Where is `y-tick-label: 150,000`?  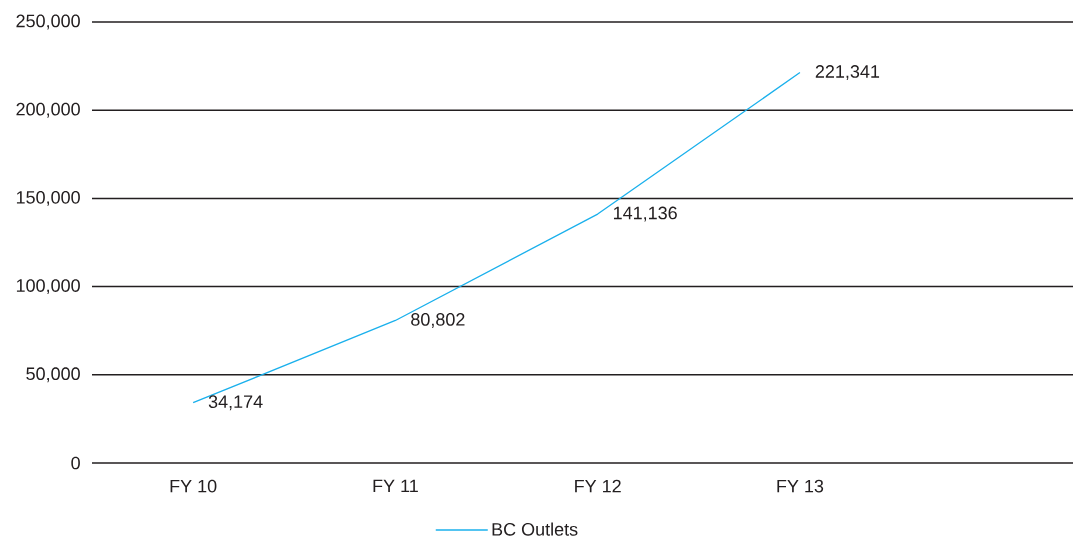
y-tick-label: 150,000 is located at coordinates (48, 198).